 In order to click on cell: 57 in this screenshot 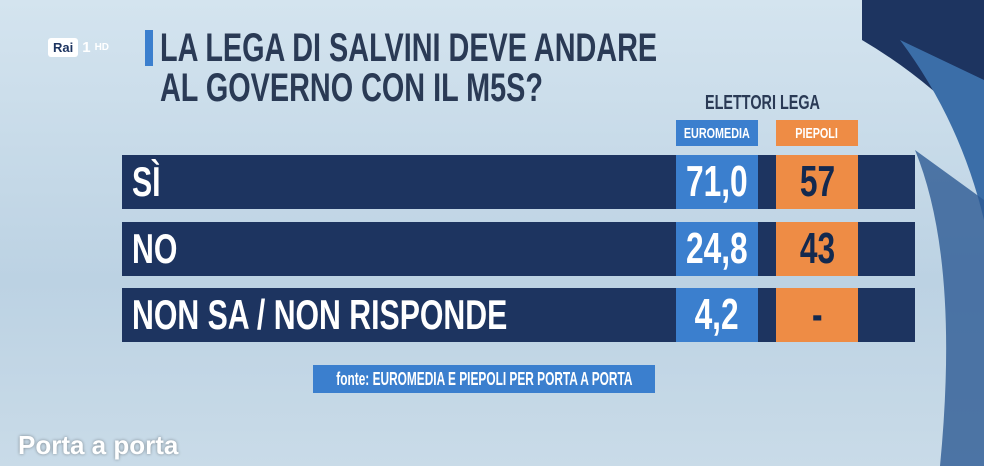, I will do `click(817, 182)`.